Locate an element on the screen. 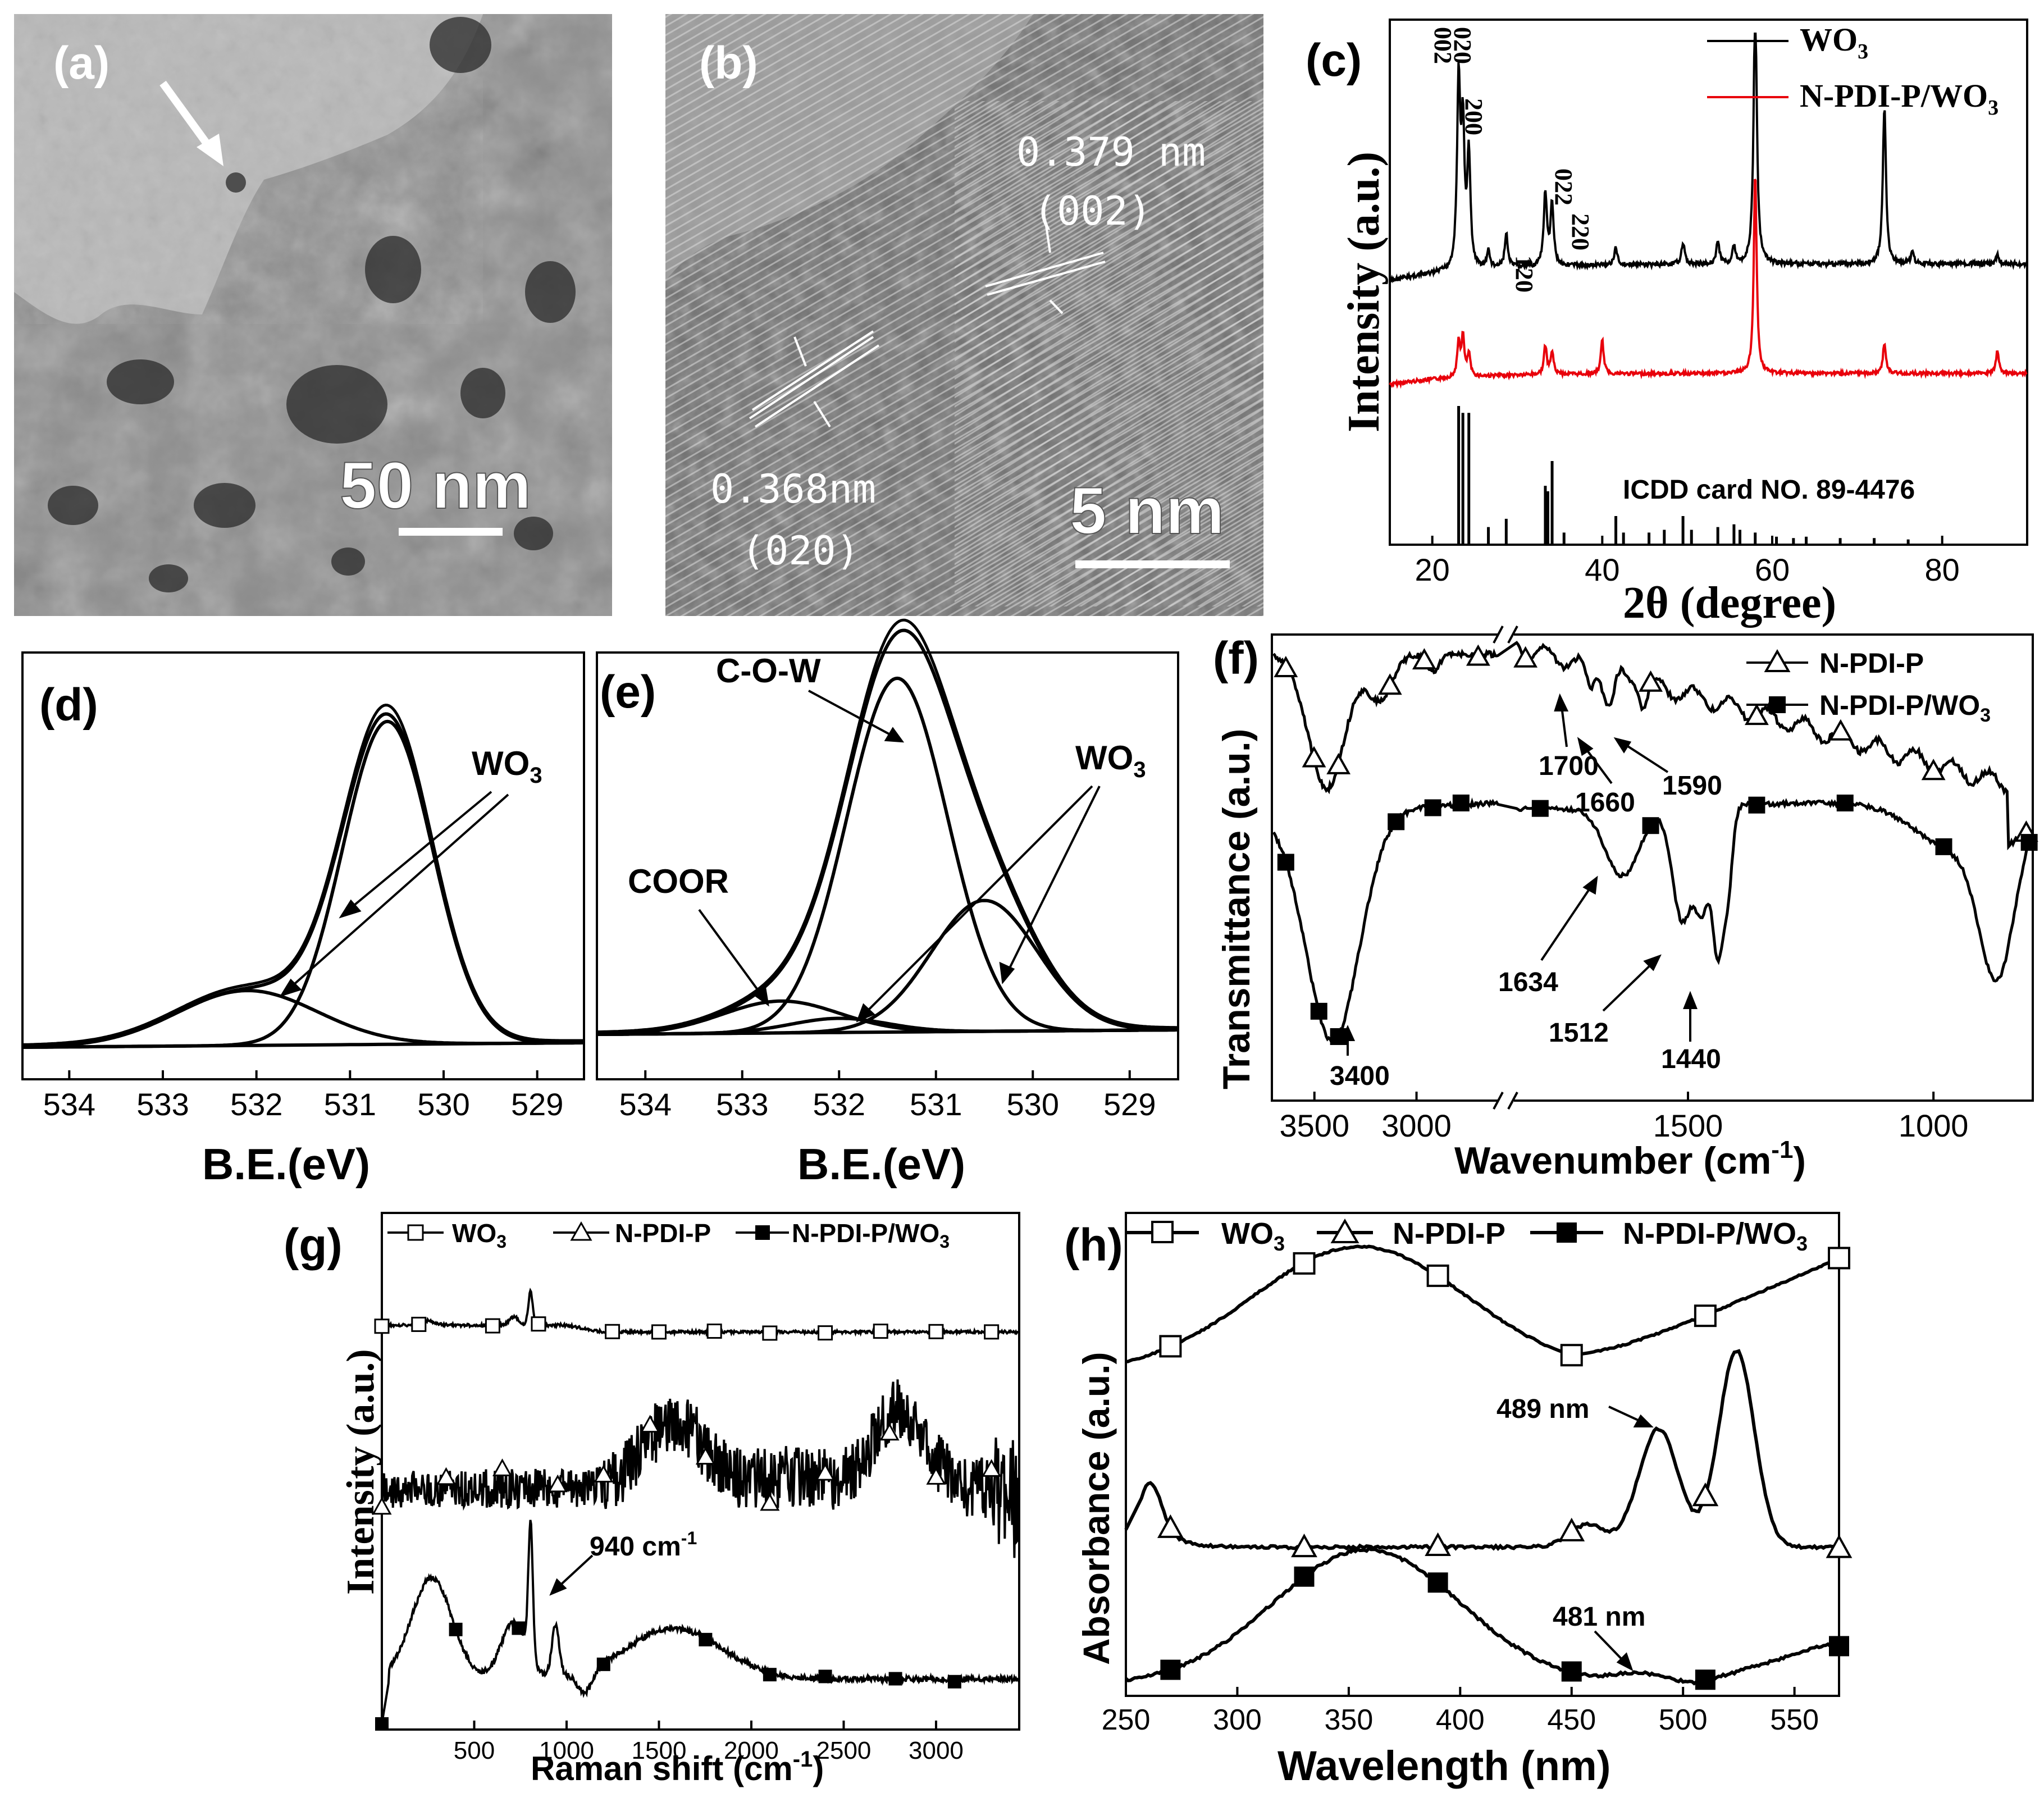 This screenshot has width=2044, height=1793. p1-x-tick-label: 534 is located at coordinates (69, 1104).